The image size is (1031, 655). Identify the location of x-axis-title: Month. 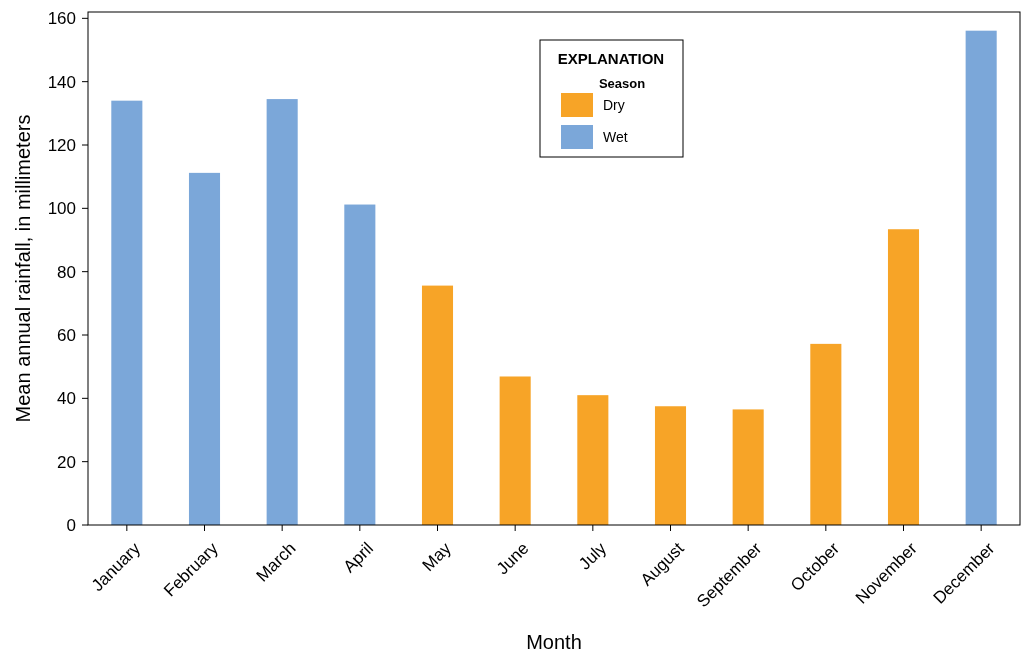
(554, 642).